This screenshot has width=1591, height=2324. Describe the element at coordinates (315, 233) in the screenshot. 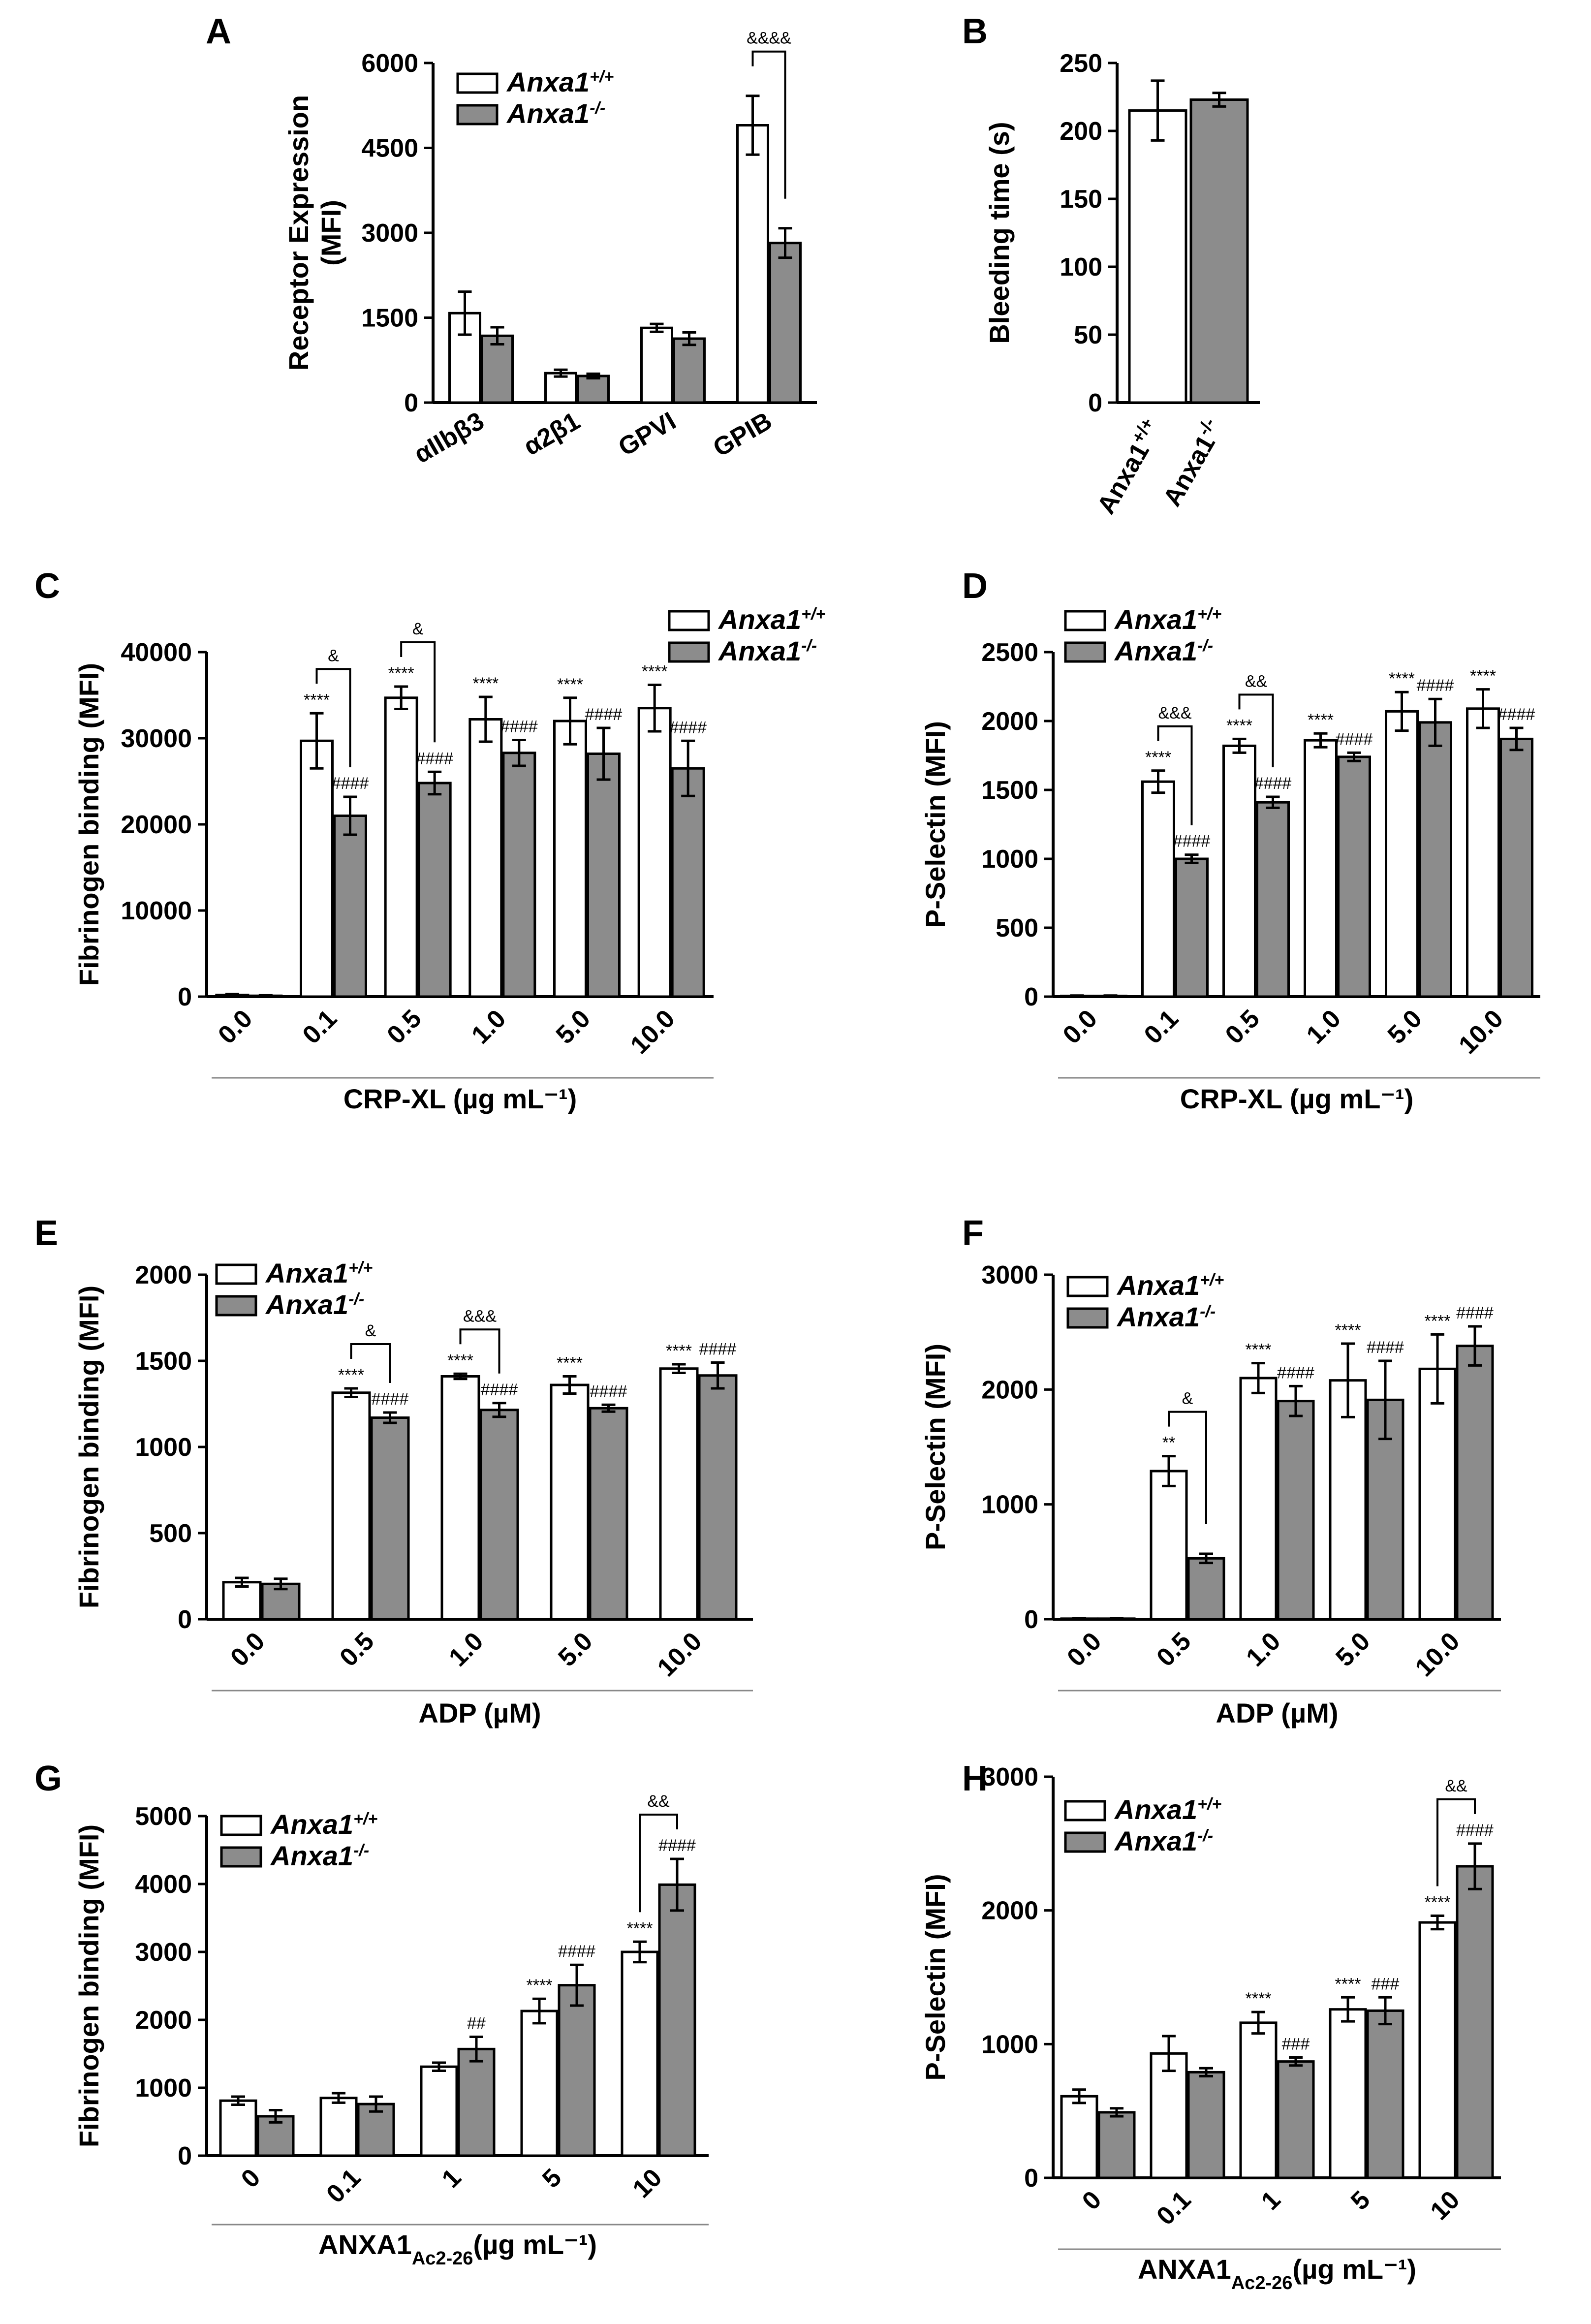

I see `y-axis-label: Receptor Expression(MFI)` at that location.